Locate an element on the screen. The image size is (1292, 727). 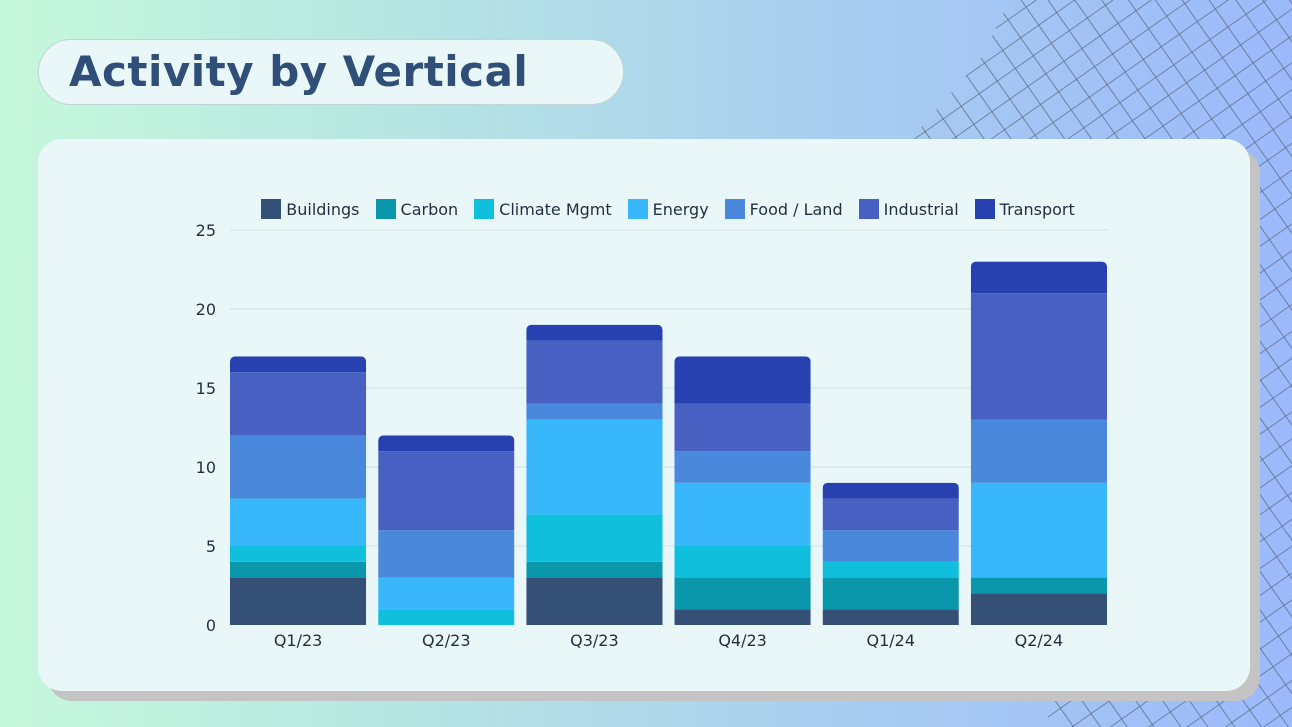
y-tick-label: 15 is located at coordinates (206, 388).